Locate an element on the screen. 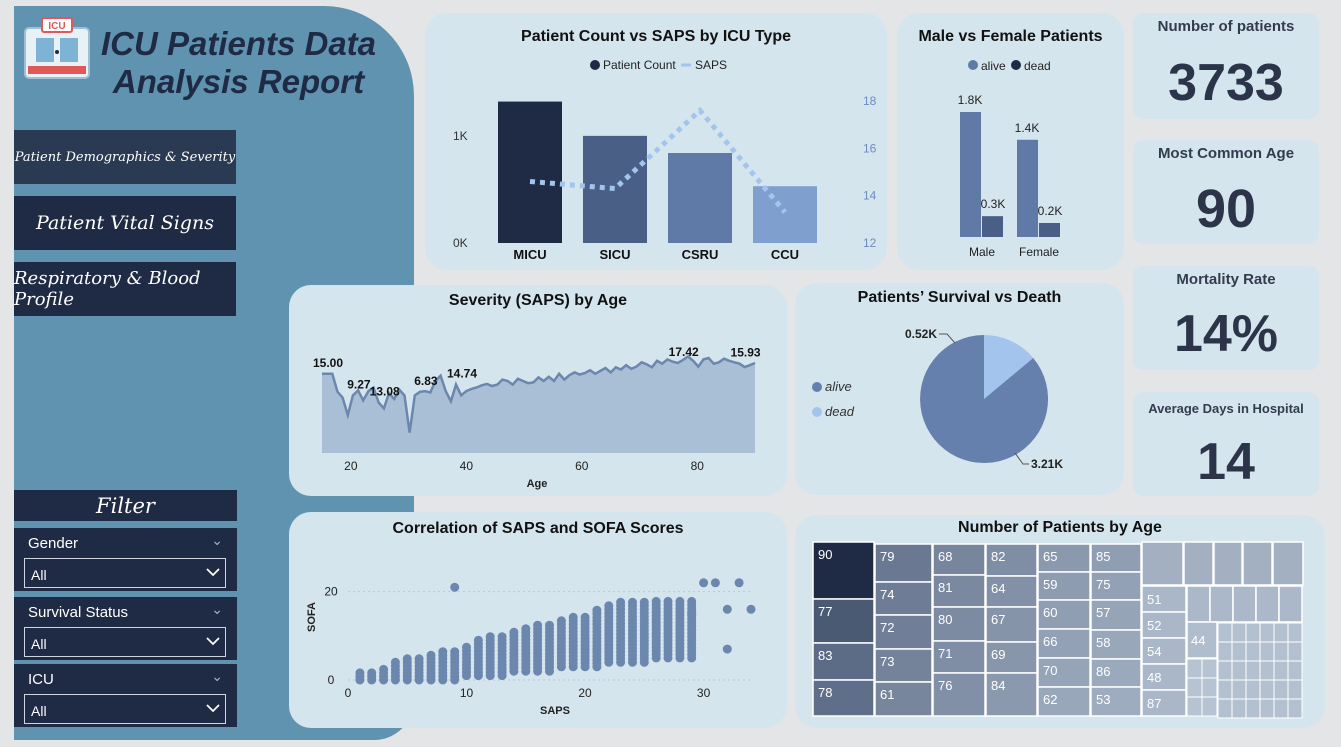 The height and width of the screenshot is (747, 1341). icu-logo-icon: ICU is located at coordinates (57, 48).